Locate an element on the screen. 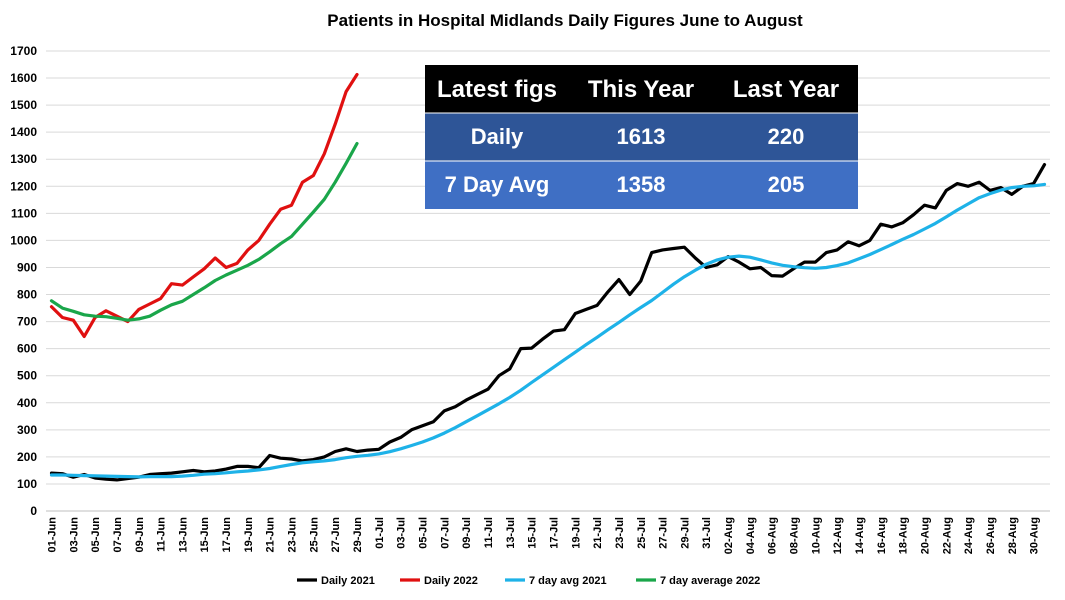  x-tick-label: 19-Jun is located at coordinates (249, 535).